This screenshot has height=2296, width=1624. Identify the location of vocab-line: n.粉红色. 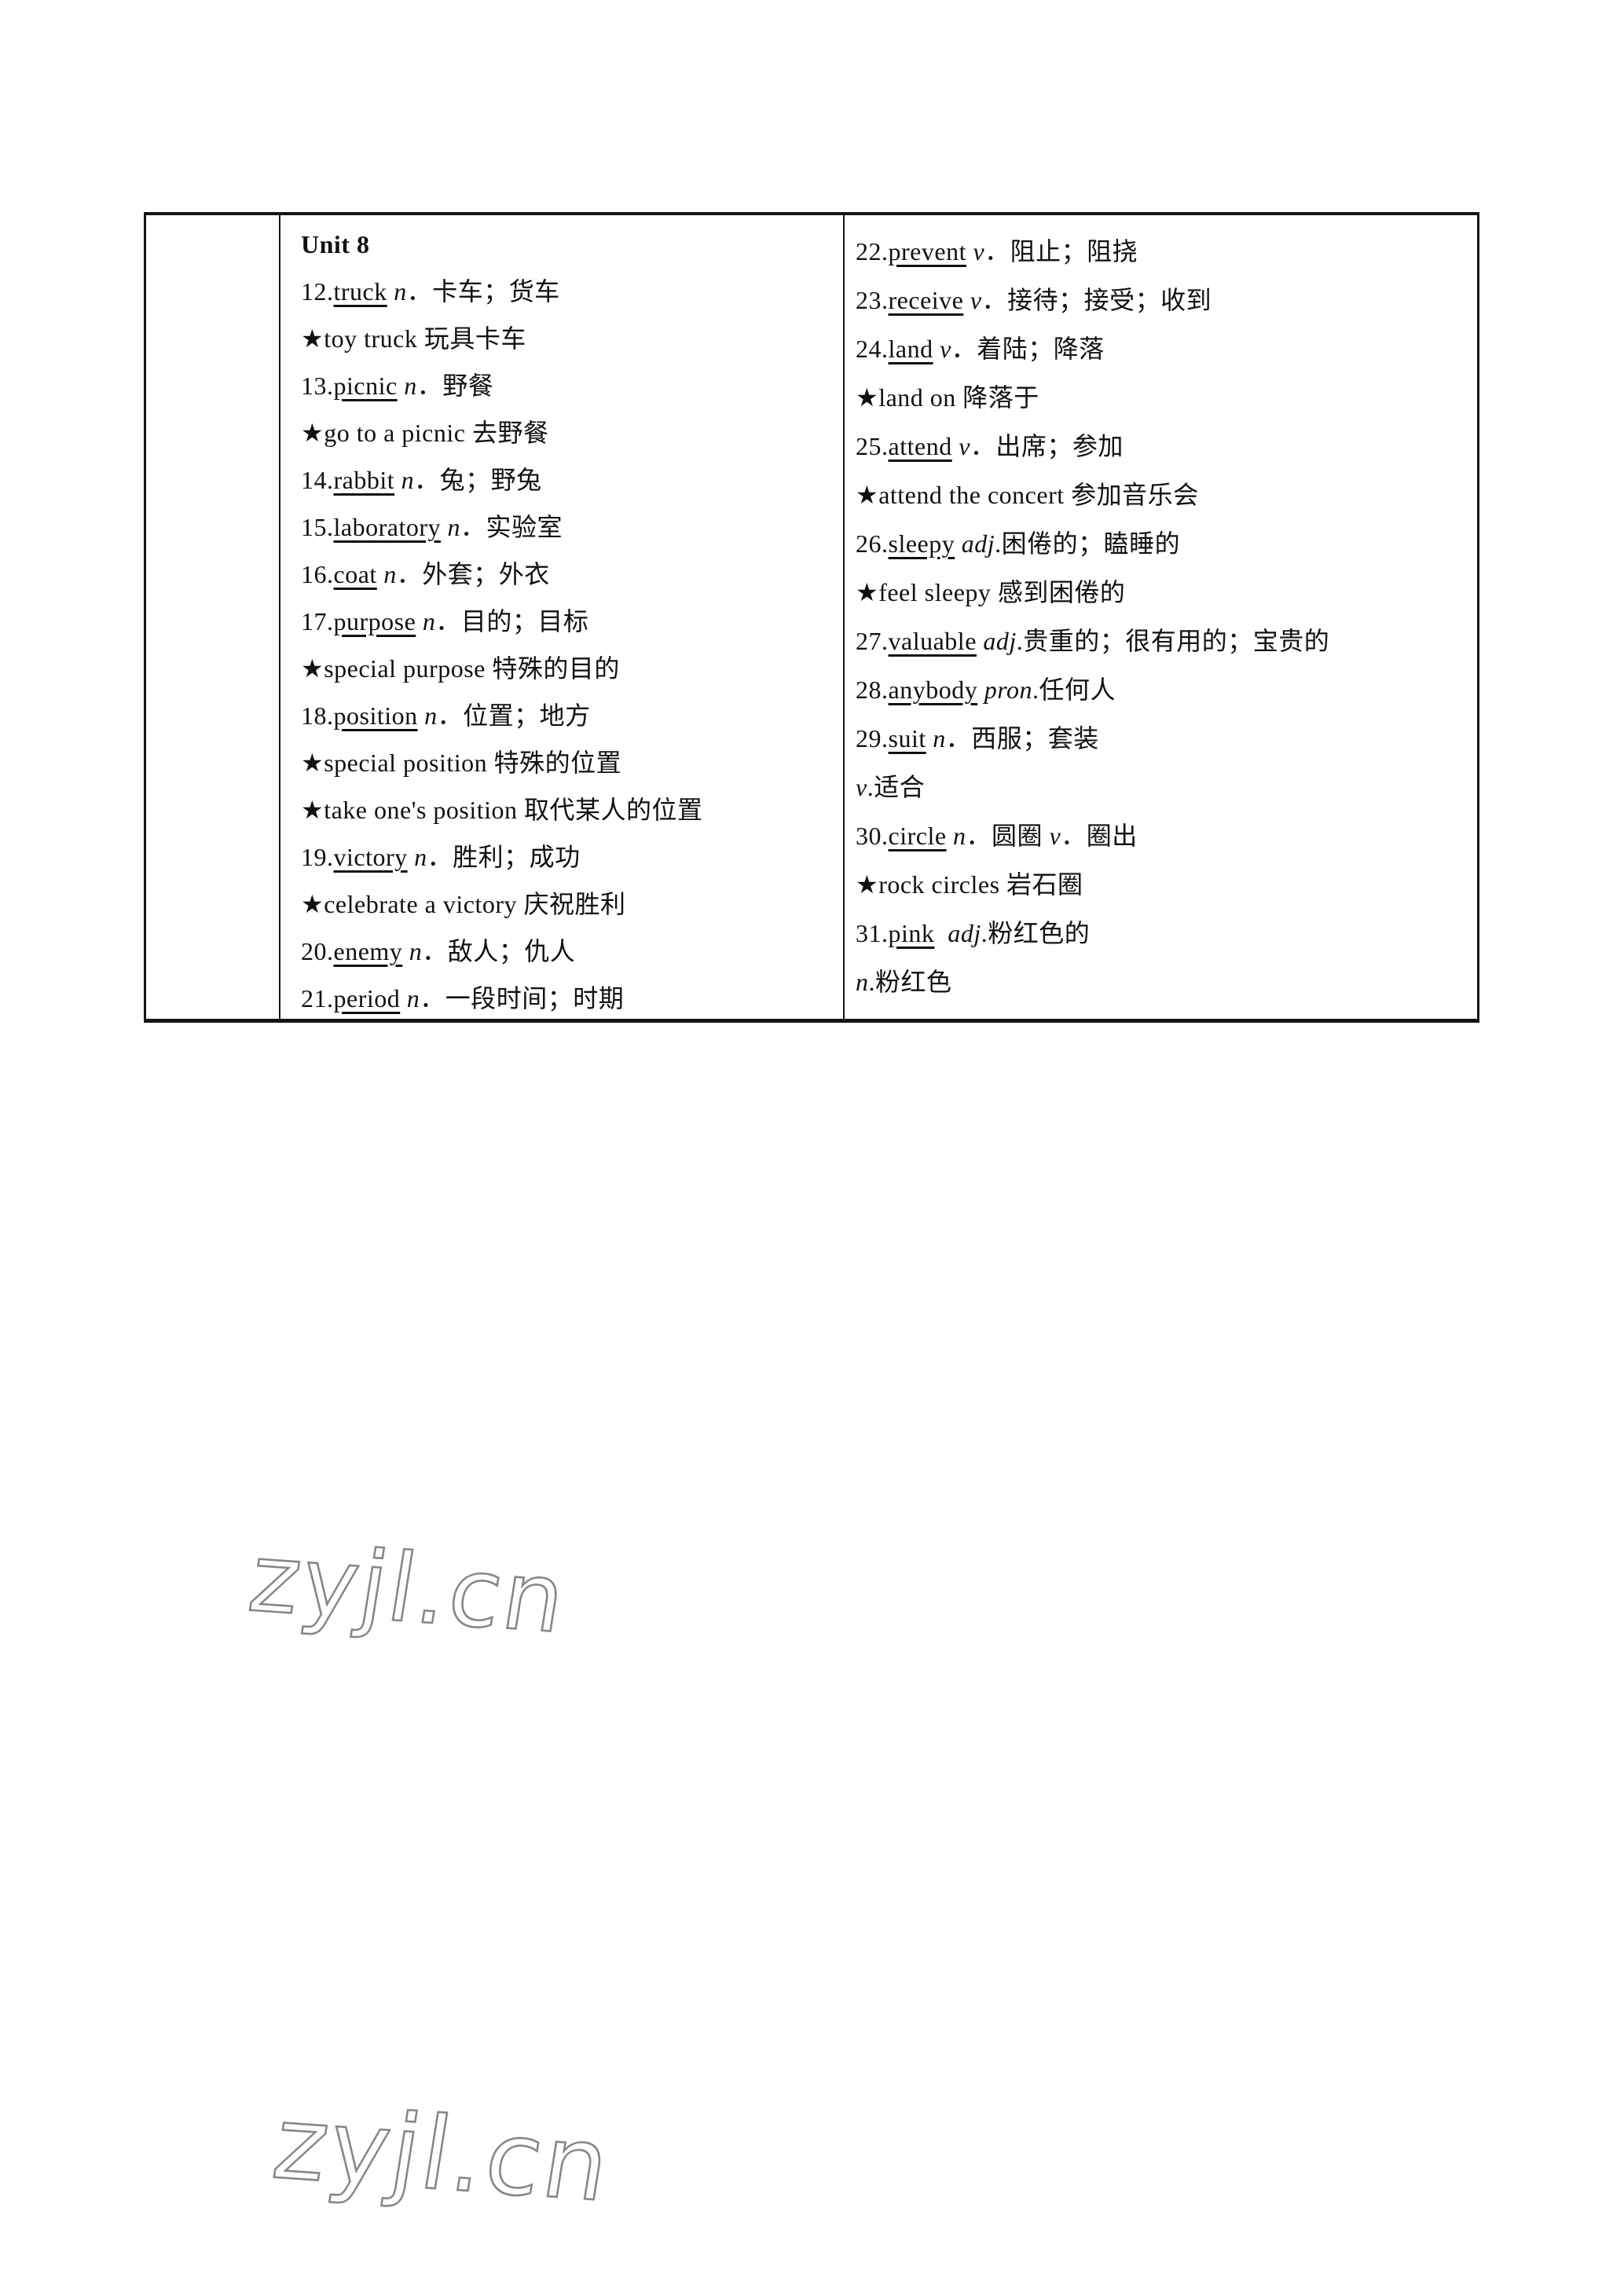
(1163, 982).